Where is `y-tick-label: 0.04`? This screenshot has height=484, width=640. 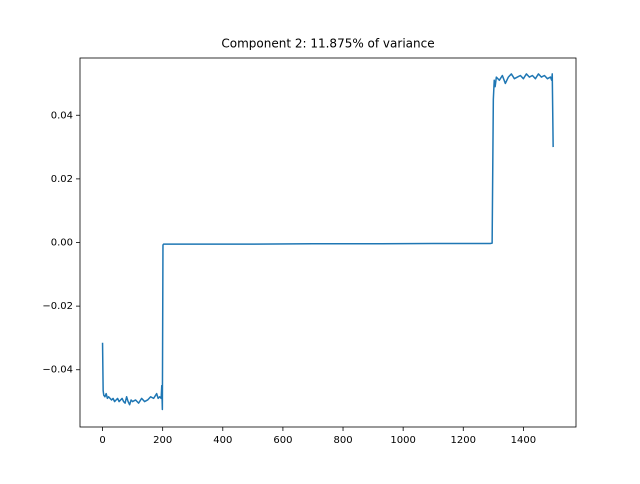 y-tick-label: 0.04 is located at coordinates (62, 115).